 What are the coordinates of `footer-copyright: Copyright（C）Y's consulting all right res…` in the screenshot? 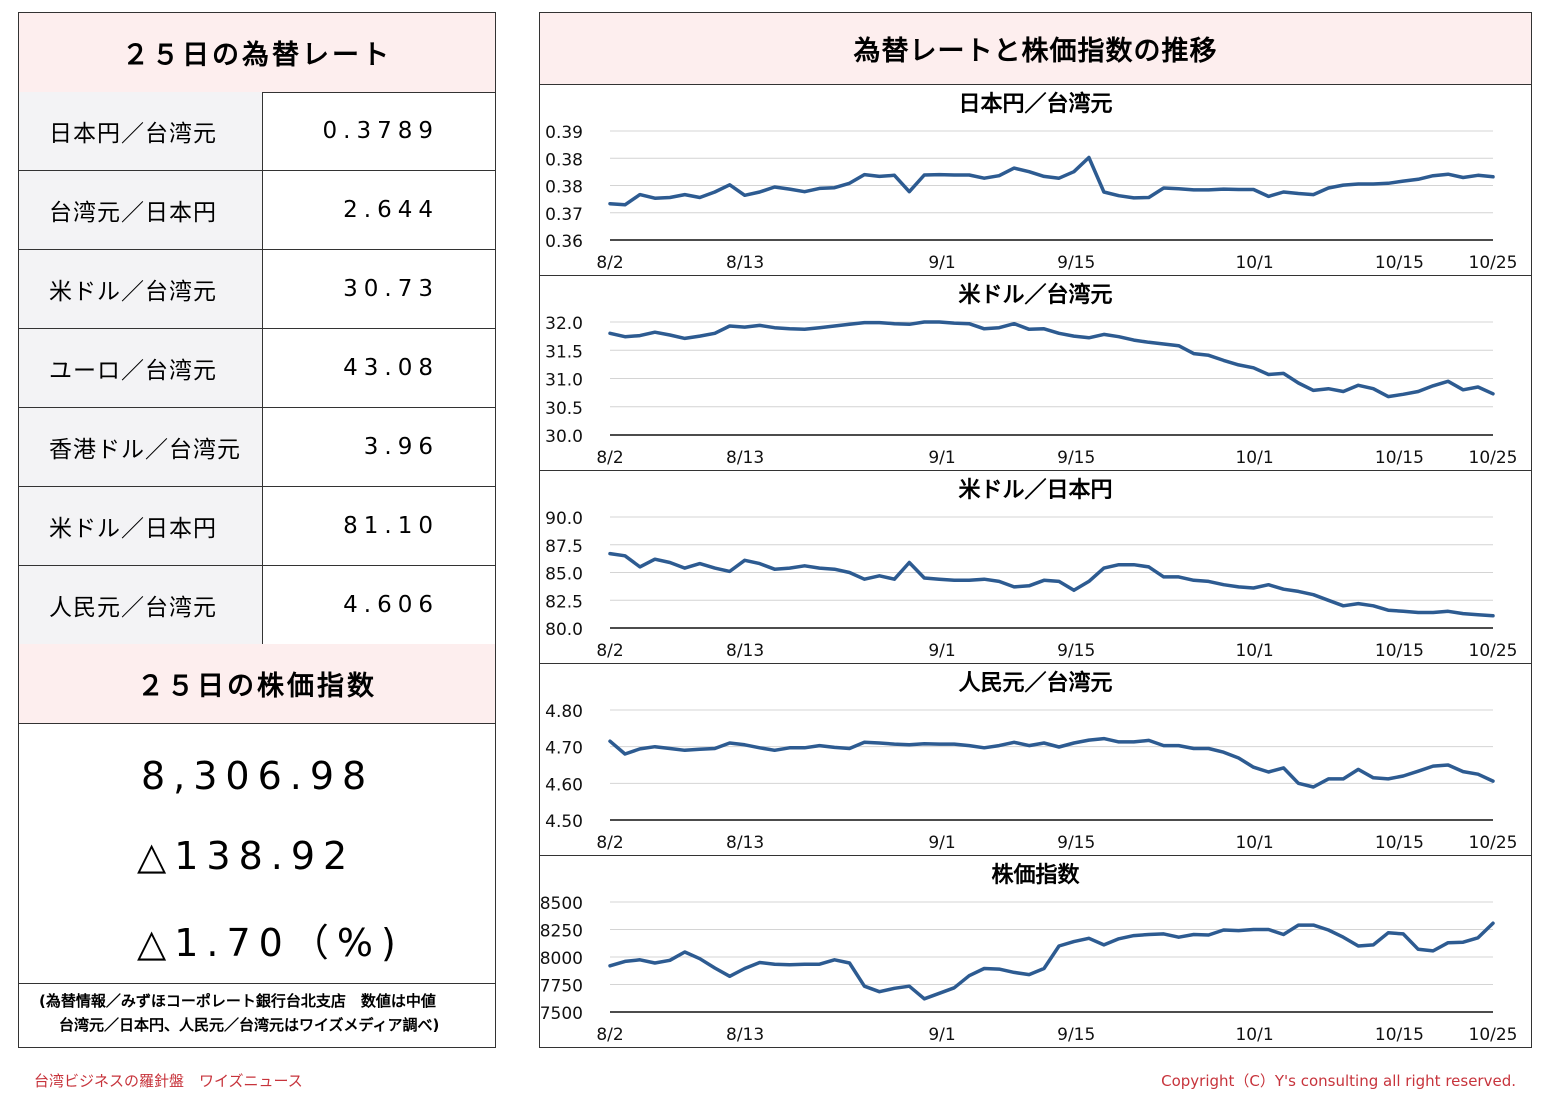 It's located at (1338, 1081).